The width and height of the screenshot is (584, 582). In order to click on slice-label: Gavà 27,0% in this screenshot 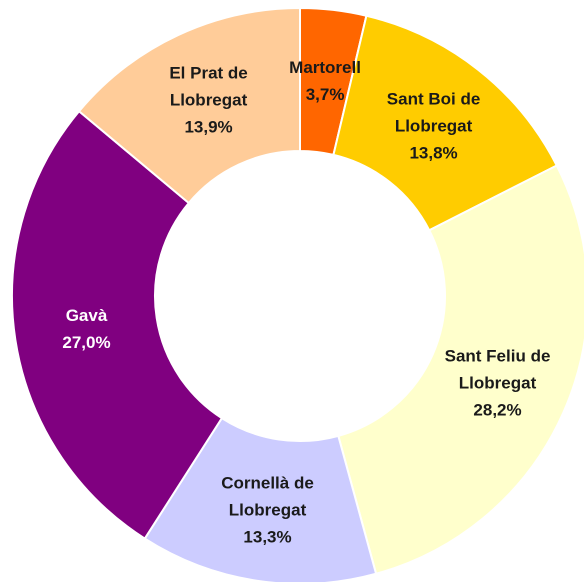, I will do `click(87, 329)`.